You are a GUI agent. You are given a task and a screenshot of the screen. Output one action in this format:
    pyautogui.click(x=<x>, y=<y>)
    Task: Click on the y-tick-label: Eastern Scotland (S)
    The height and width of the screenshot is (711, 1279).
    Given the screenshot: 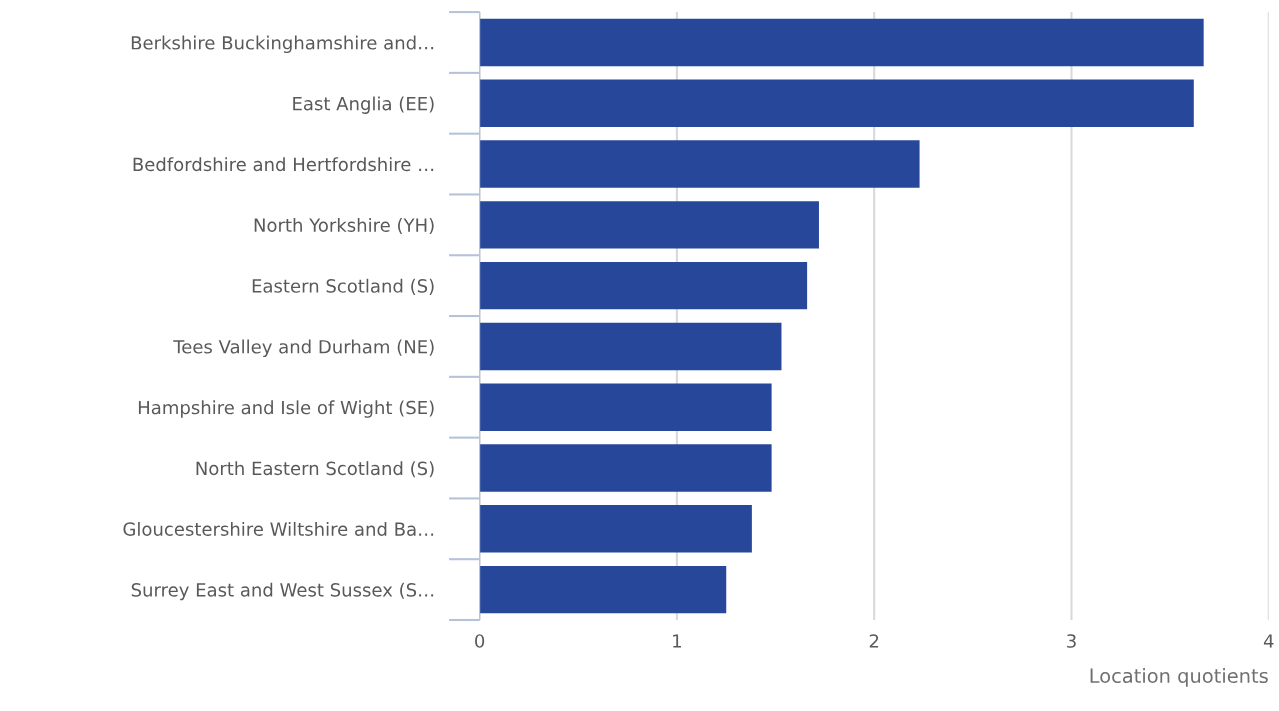 What is the action you would take?
    pyautogui.click(x=343, y=286)
    